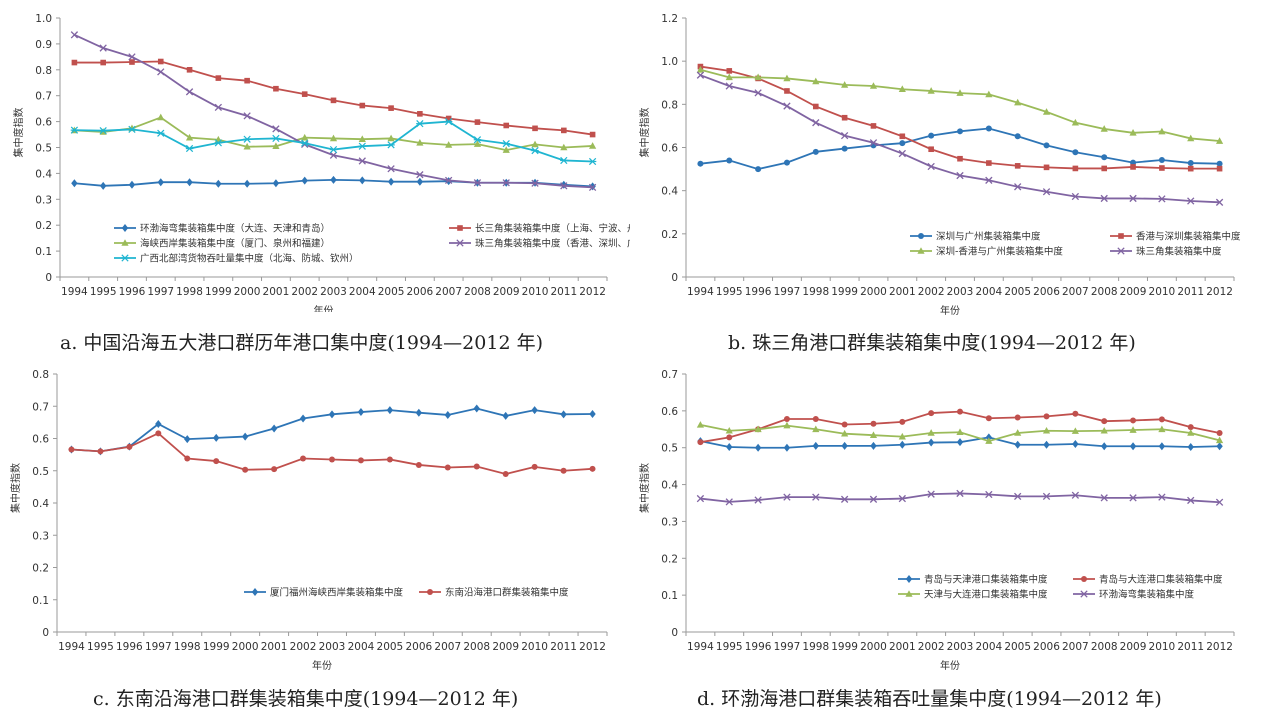 This screenshot has width=1268, height=719. I want to click on x-tick-label: 2006, so click(420, 292).